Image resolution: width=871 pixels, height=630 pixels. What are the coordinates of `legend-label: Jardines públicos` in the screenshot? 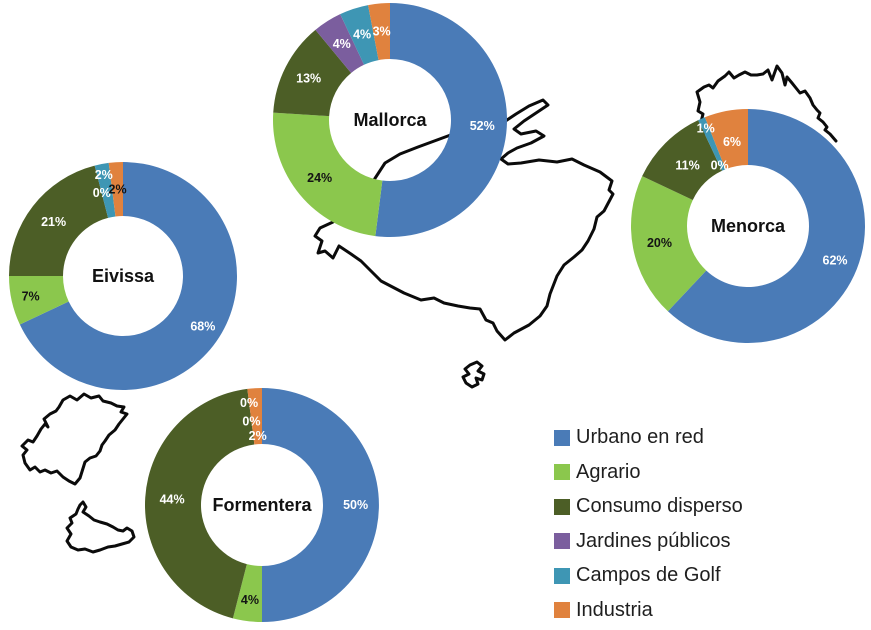 It's located at (653, 540).